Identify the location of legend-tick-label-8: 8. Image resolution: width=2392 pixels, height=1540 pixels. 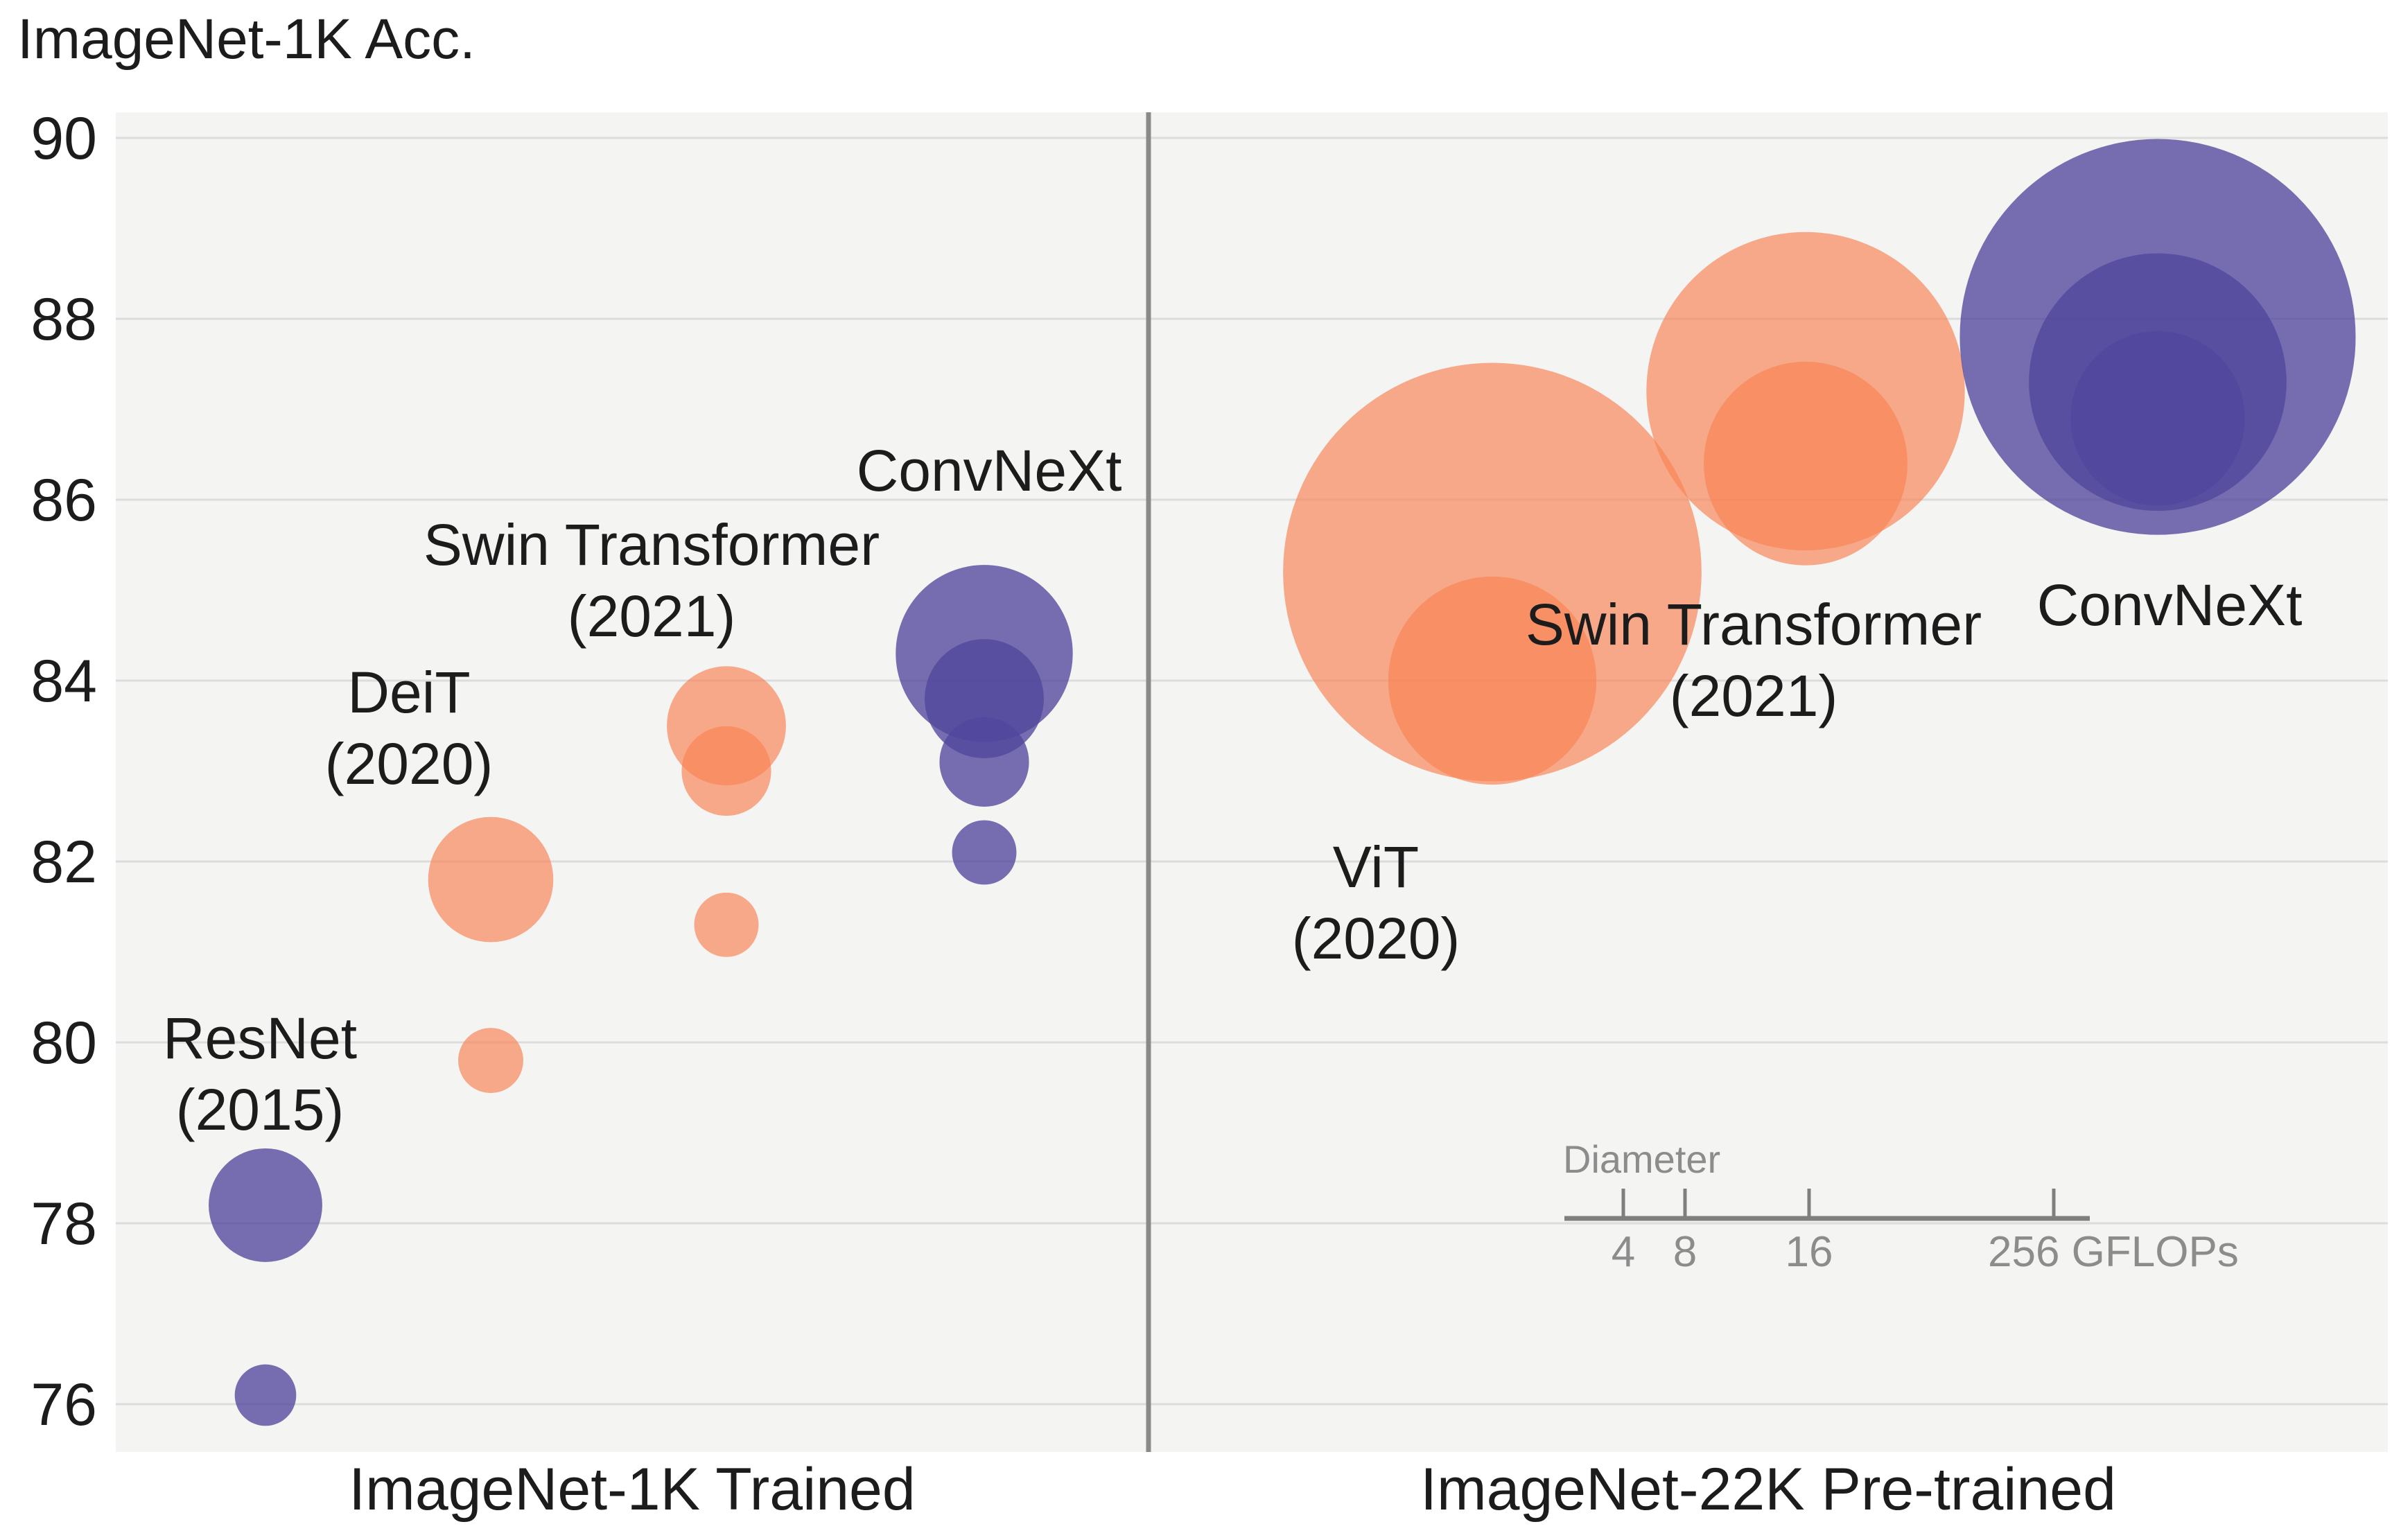
(1685, 1252).